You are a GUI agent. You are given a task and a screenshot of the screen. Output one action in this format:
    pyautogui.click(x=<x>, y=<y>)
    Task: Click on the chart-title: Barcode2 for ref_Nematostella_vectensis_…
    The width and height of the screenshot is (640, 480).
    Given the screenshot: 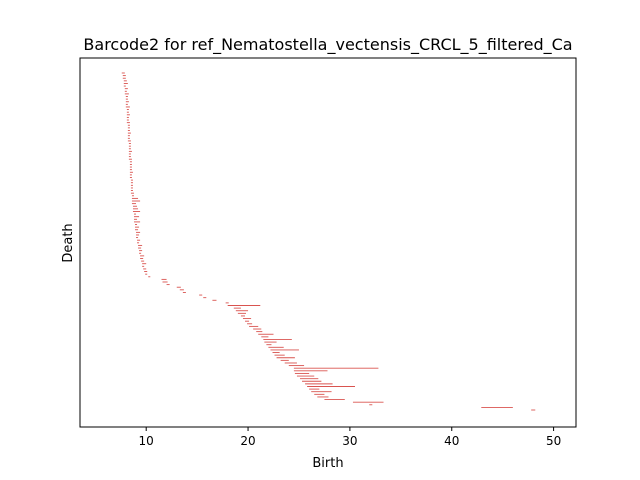 What is the action you would take?
    pyautogui.click(x=327, y=45)
    